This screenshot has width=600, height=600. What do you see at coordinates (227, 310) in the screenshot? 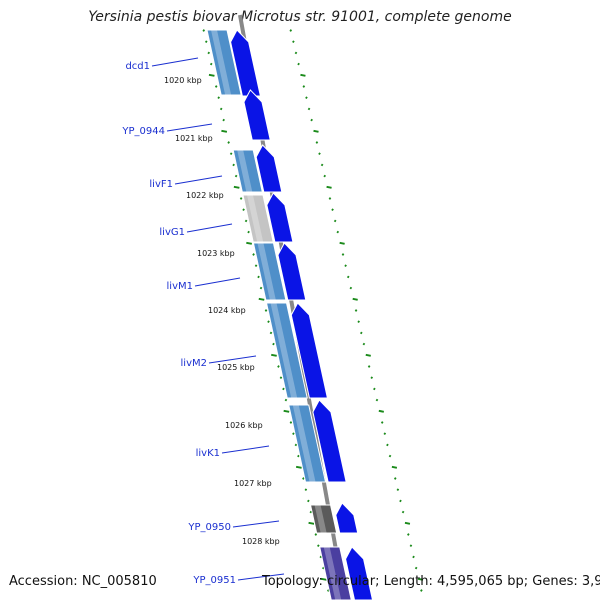
I see `kbp-label: 1024 kbp` at bounding box center [227, 310].